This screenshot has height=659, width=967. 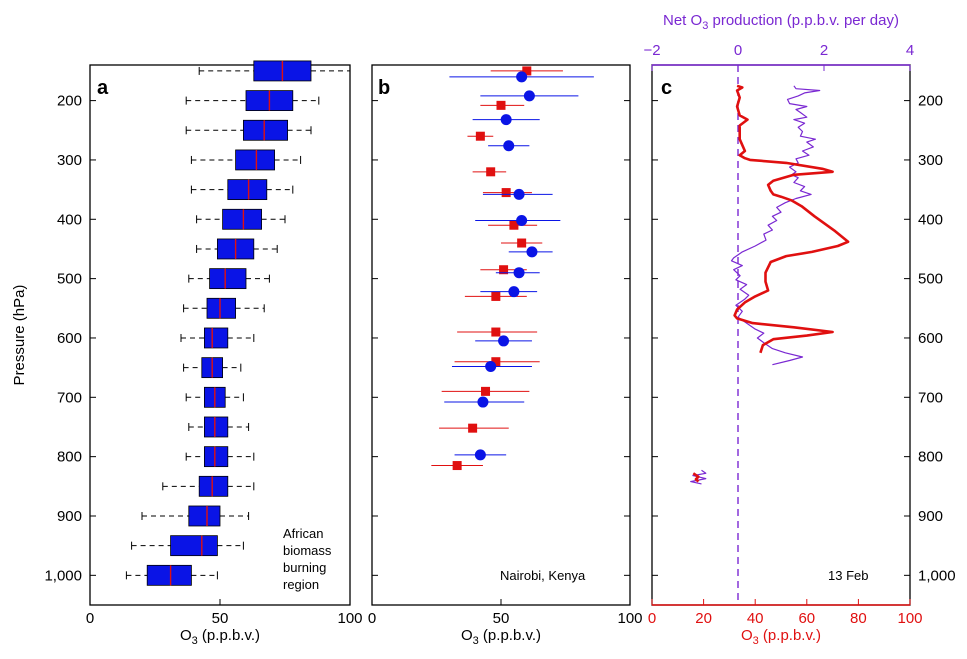 What do you see at coordinates (543, 575) in the screenshot?
I see `panel-b-annotation: Nairobi, Kenya` at bounding box center [543, 575].